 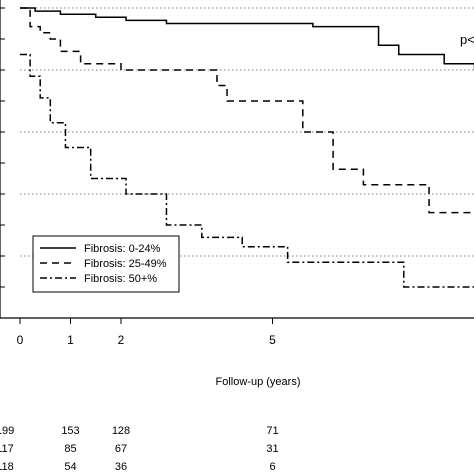 What do you see at coordinates (70, 449) in the screenshot?
I see `risk-table-cell: 85` at bounding box center [70, 449].